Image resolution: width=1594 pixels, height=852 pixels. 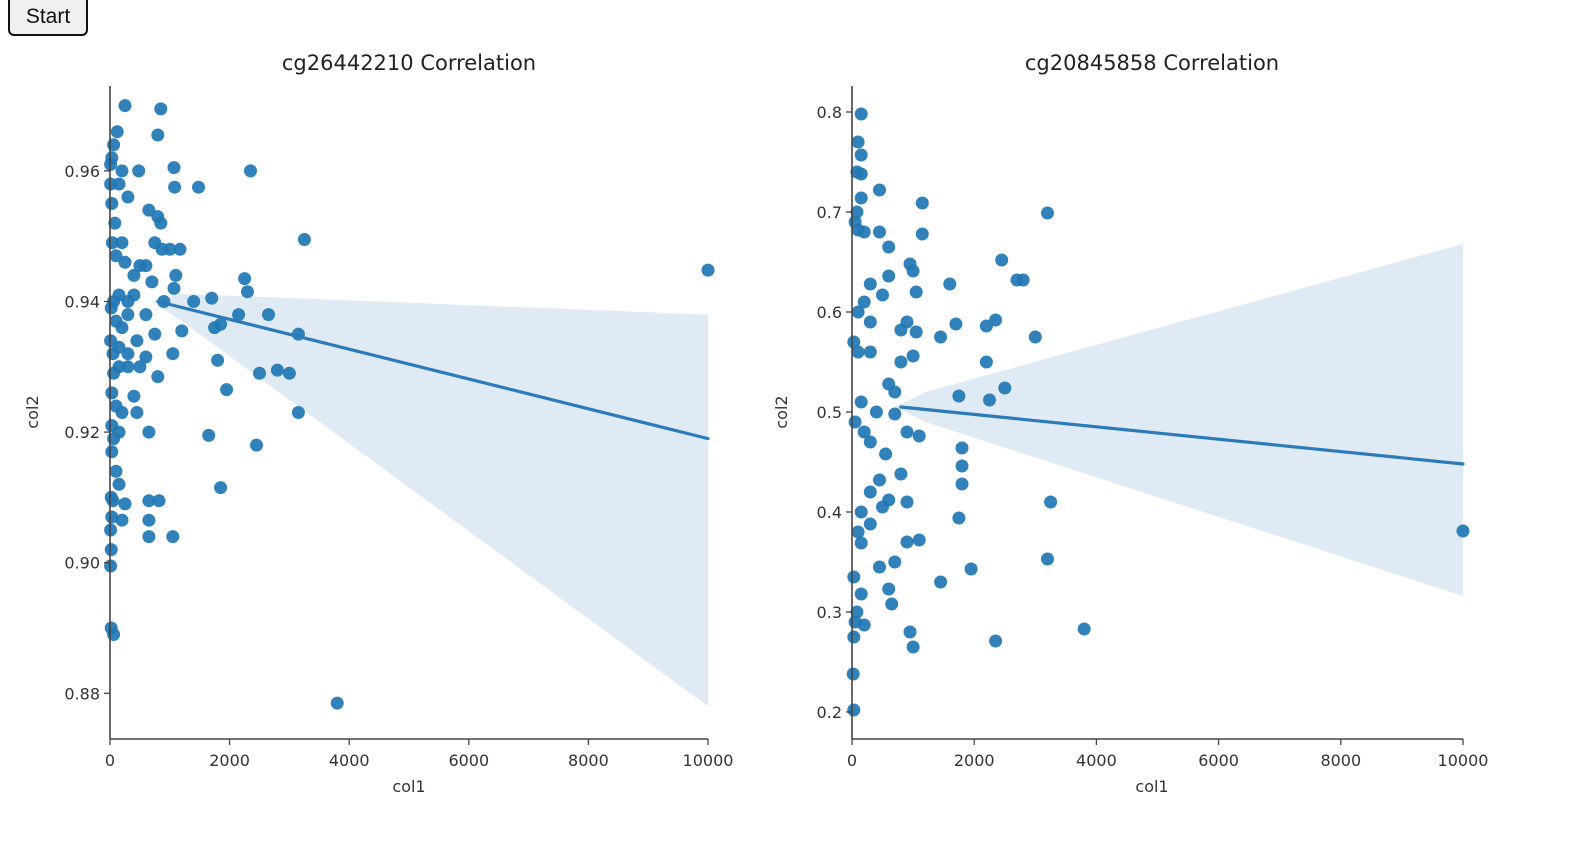 I want to click on chart-title: cg20845858 Correlation, so click(x=1152, y=63).